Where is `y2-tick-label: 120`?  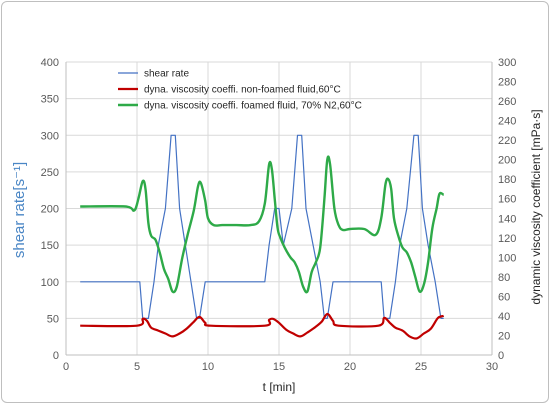
y2-tick-label: 120 is located at coordinates (507, 239).